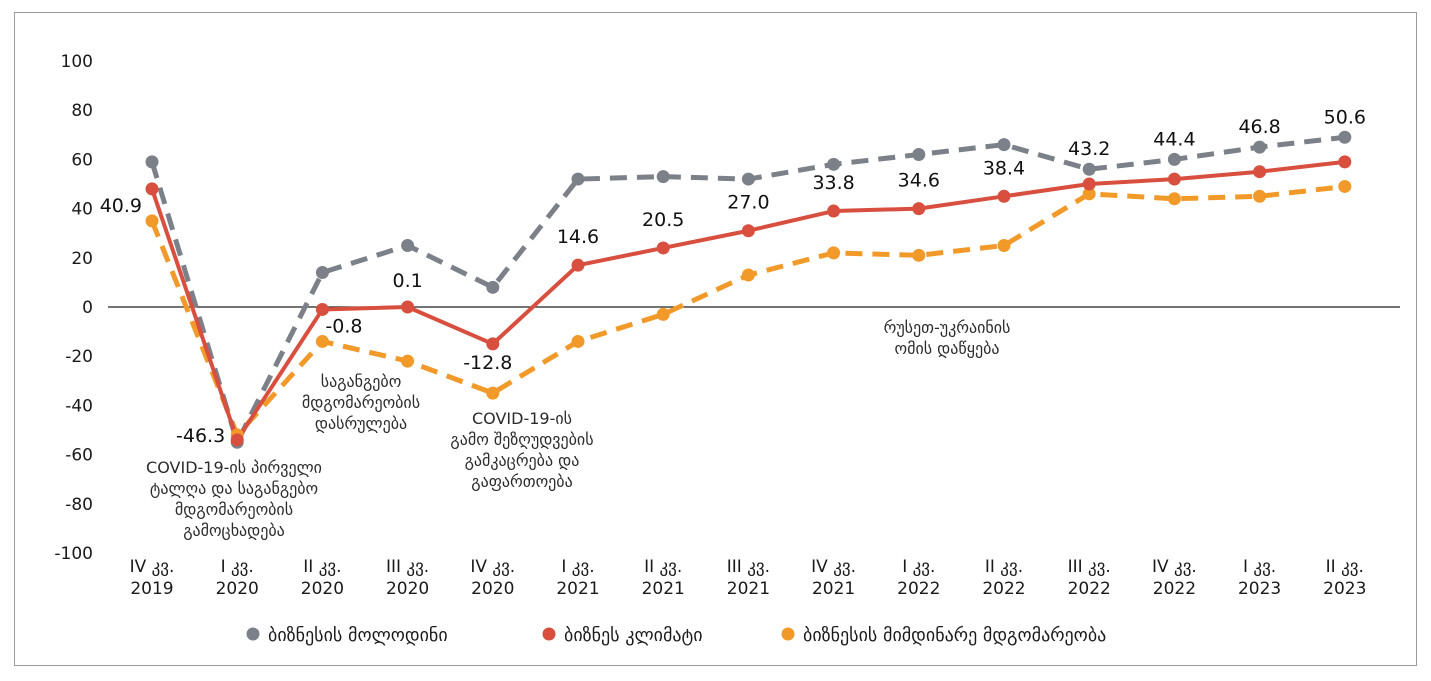  What do you see at coordinates (522, 460) in the screenshot?
I see `annotation-text: გამკაცრება და` at bounding box center [522, 460].